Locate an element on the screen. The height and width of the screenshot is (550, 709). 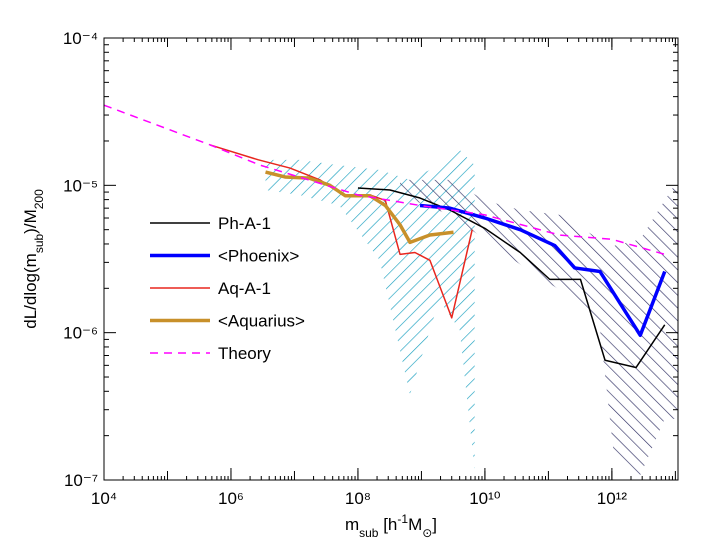
legend-label: Theory is located at coordinates (244, 353).